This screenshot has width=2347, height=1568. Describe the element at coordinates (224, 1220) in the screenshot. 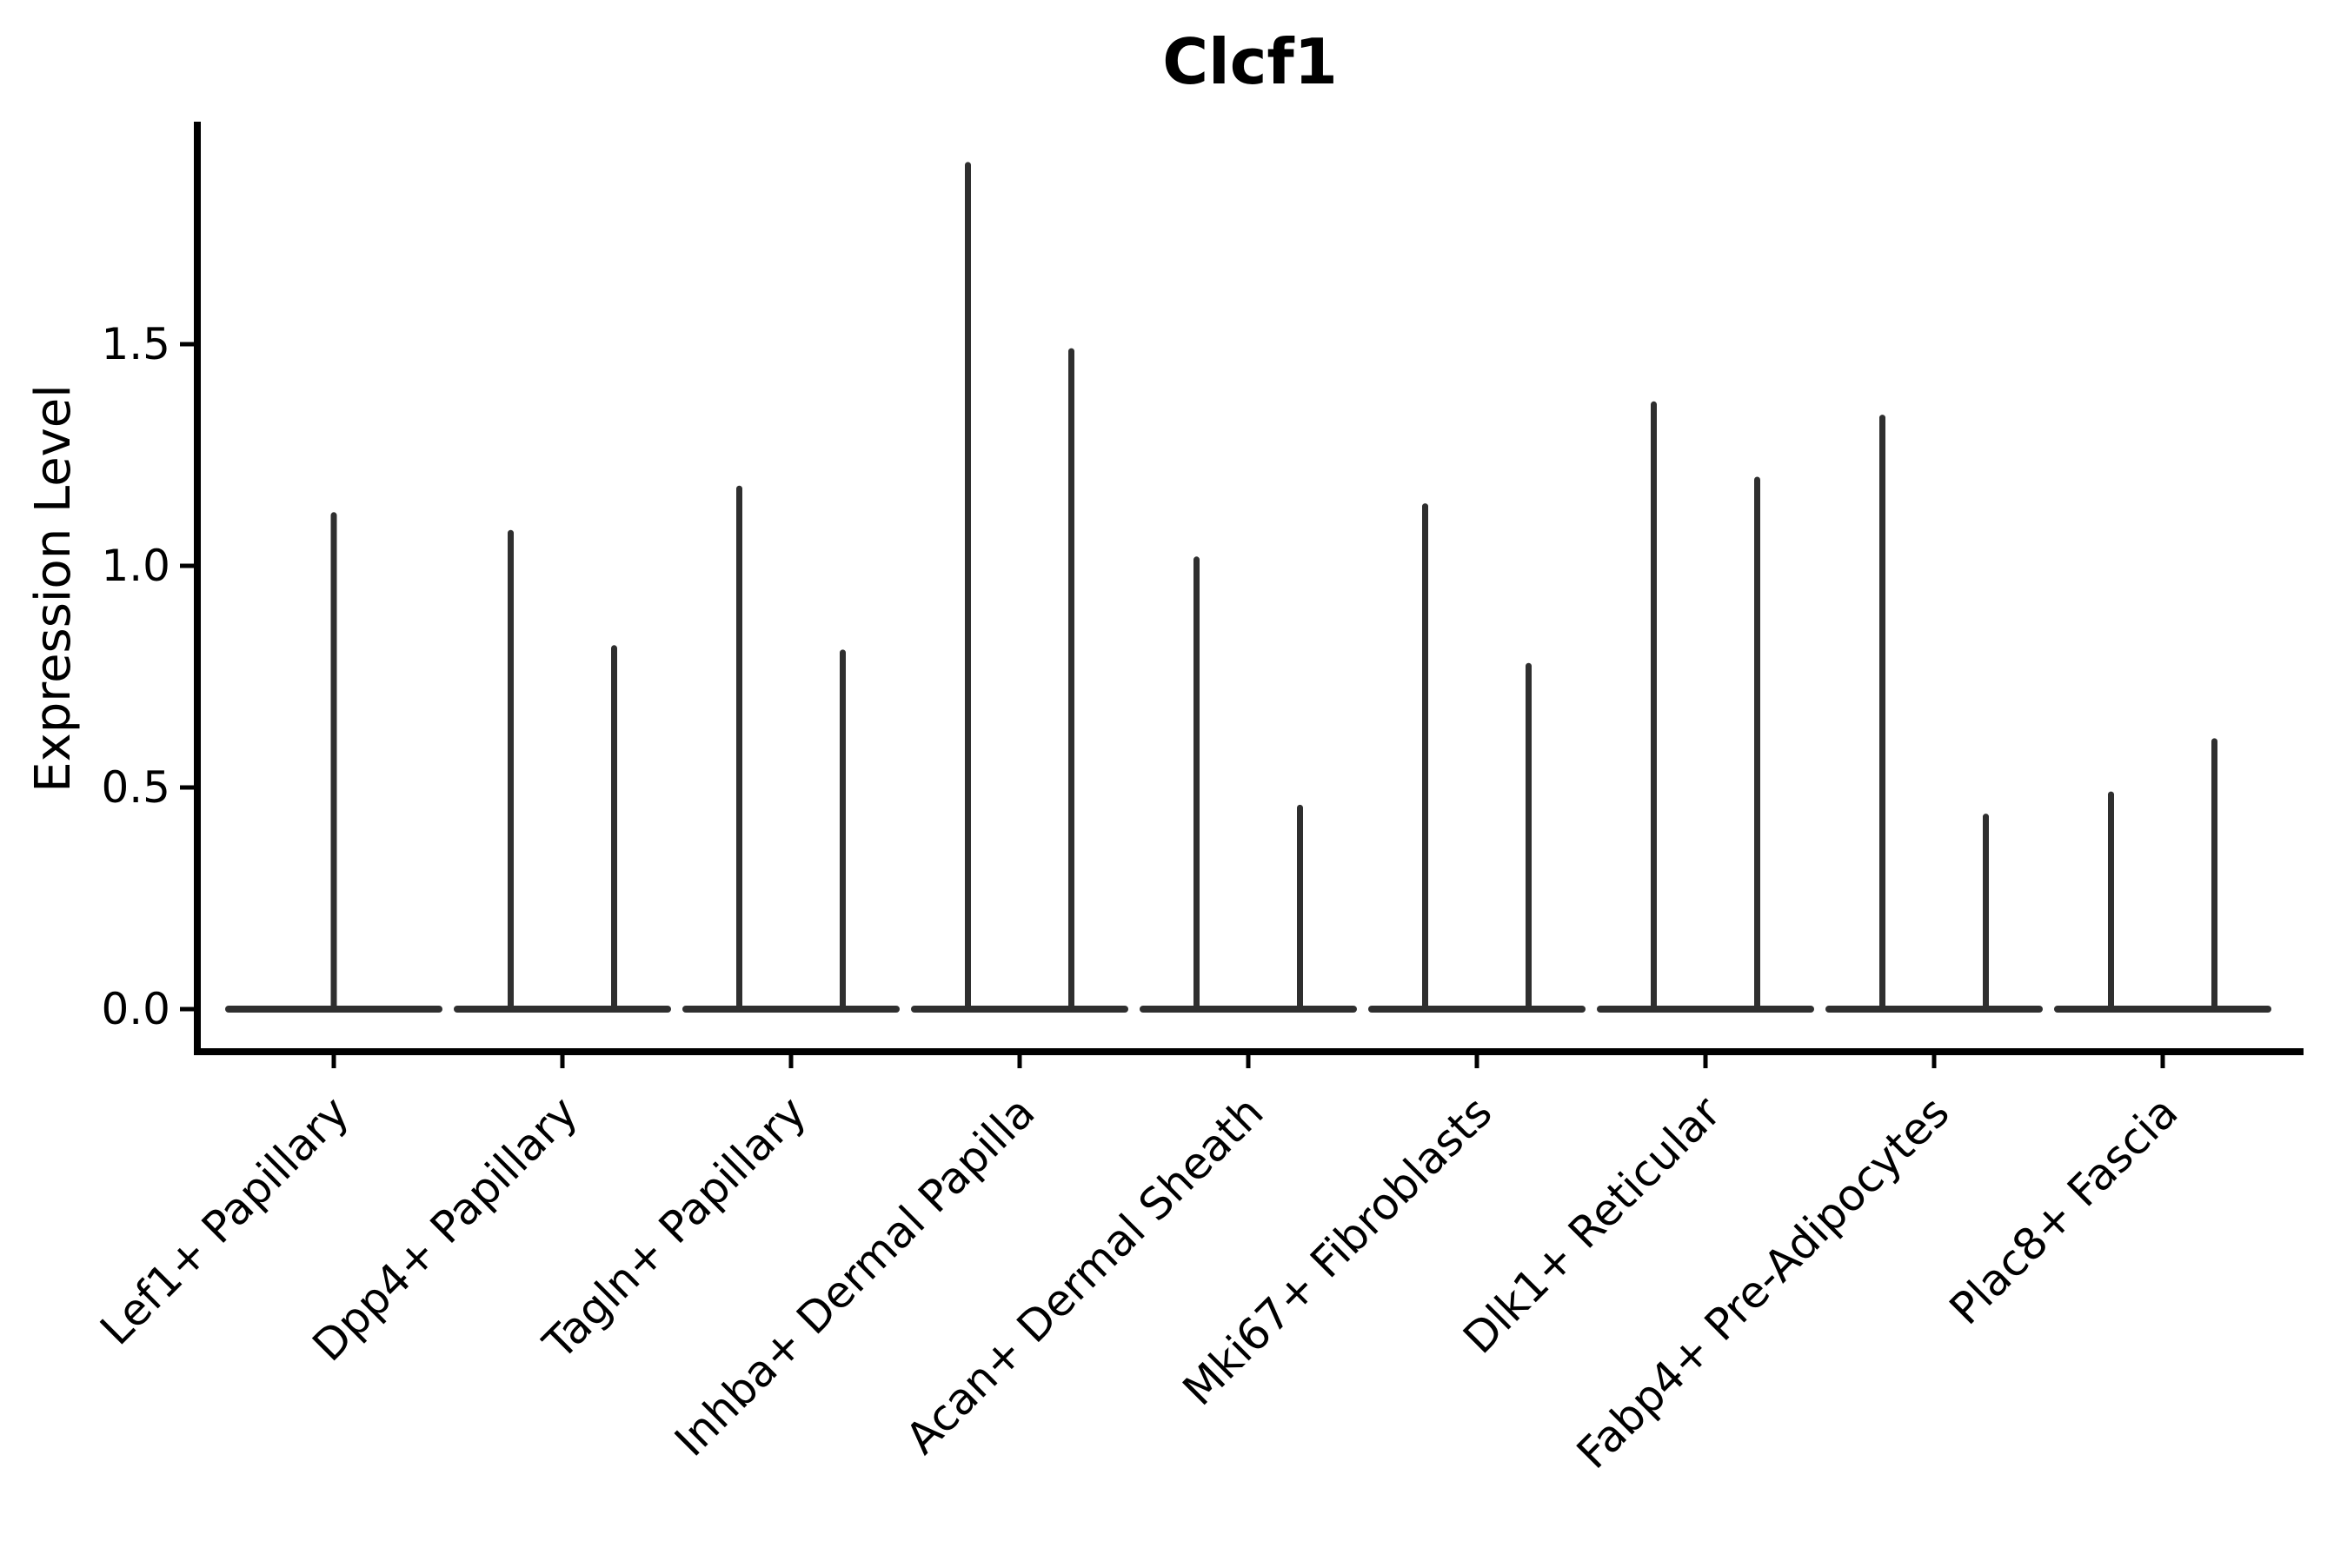

I see `x-tick-label: Lef1+ Papillary` at that location.